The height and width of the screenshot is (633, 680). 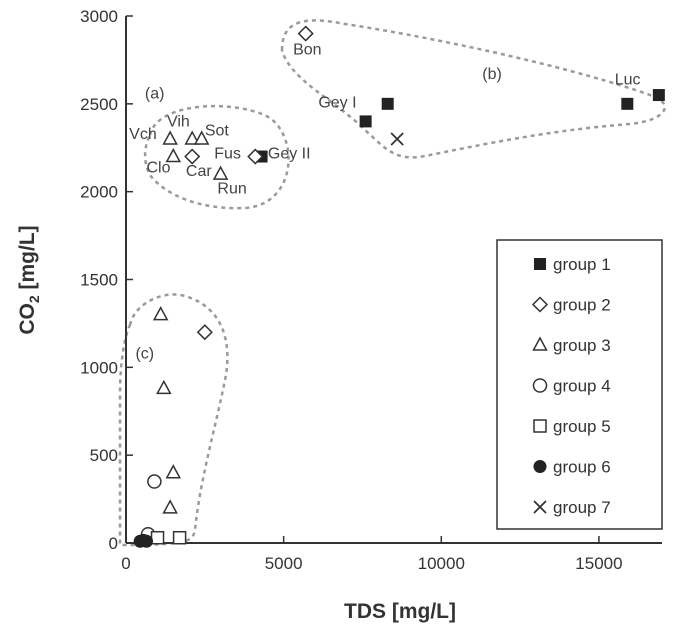 I want to click on x-ticks: 0 5000 10000 15000, so click(x=372, y=554).